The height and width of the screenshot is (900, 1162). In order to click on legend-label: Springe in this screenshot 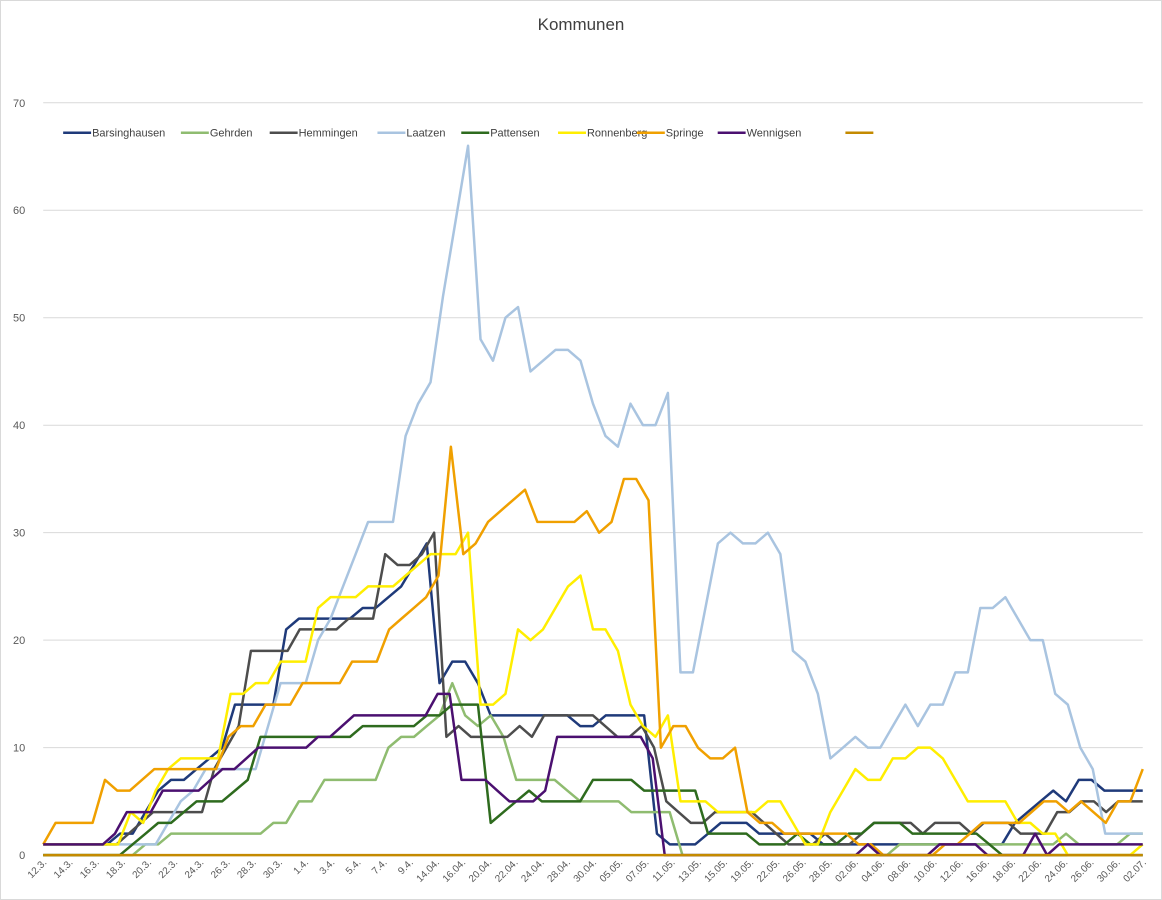, I will do `click(685, 134)`.